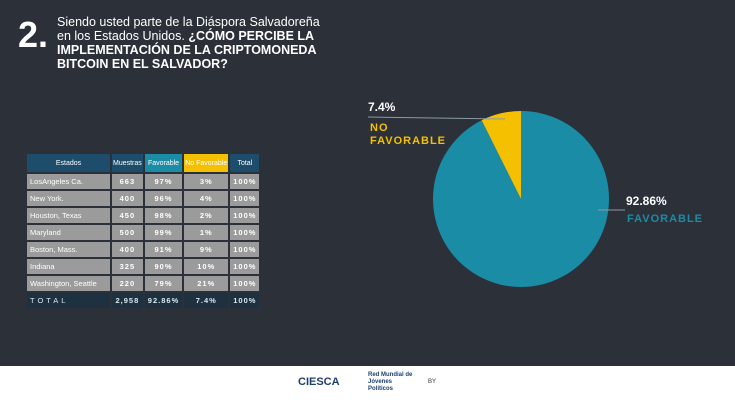 The height and width of the screenshot is (400, 735). I want to click on total-cell: 92.86%, so click(163, 300).